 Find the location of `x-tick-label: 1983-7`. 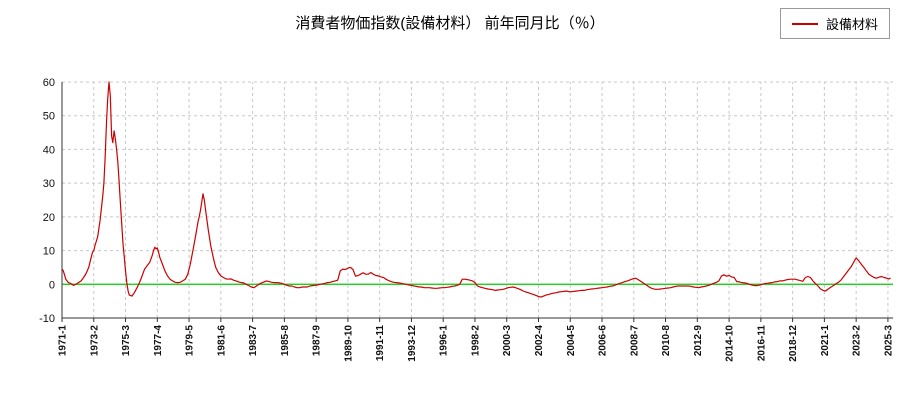

x-tick-label: 1983-7 is located at coordinates (253, 341).